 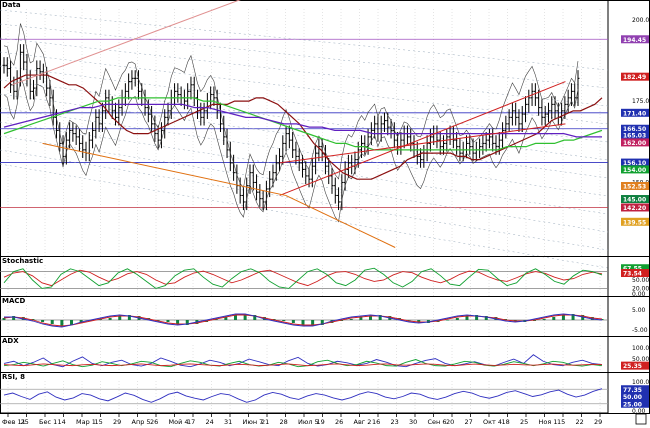 I want to click on value-tag: 25.35, so click(x=635, y=365).